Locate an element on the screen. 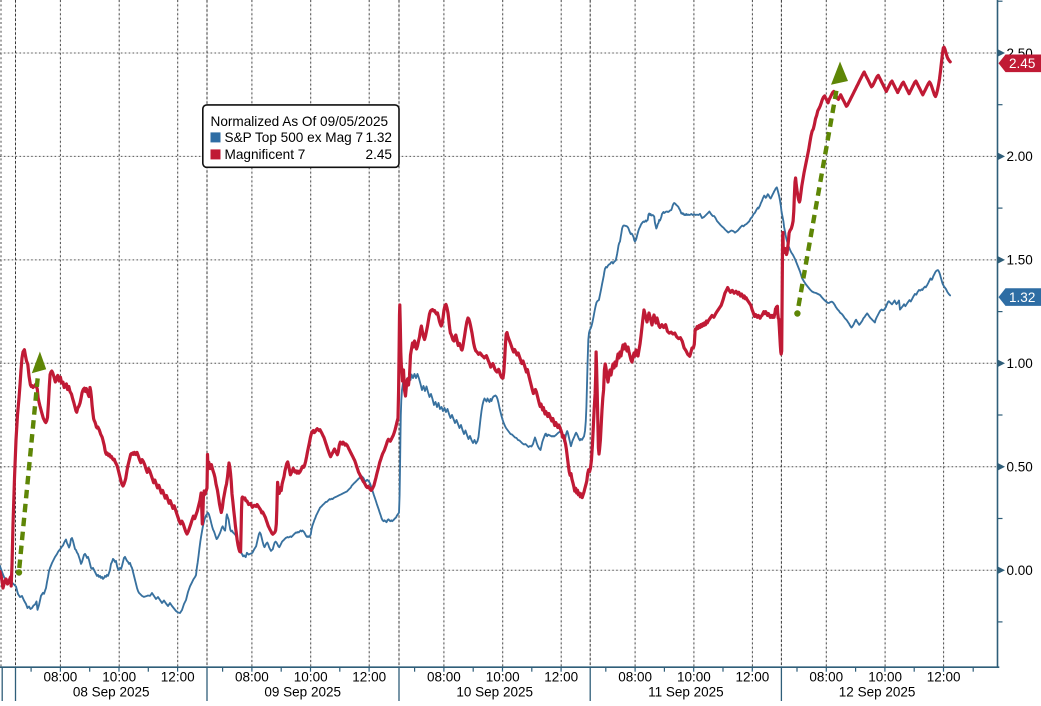 The width and height of the screenshot is (1041, 706). svg-text: 11 Sep 2025 is located at coordinates (686, 692).